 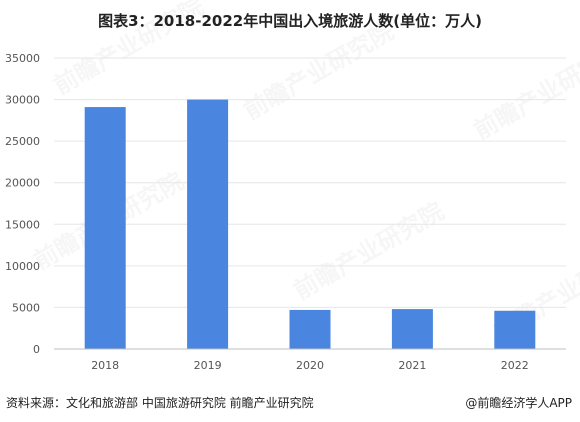 I want to click on y-tick-label: 0, so click(x=36, y=349).